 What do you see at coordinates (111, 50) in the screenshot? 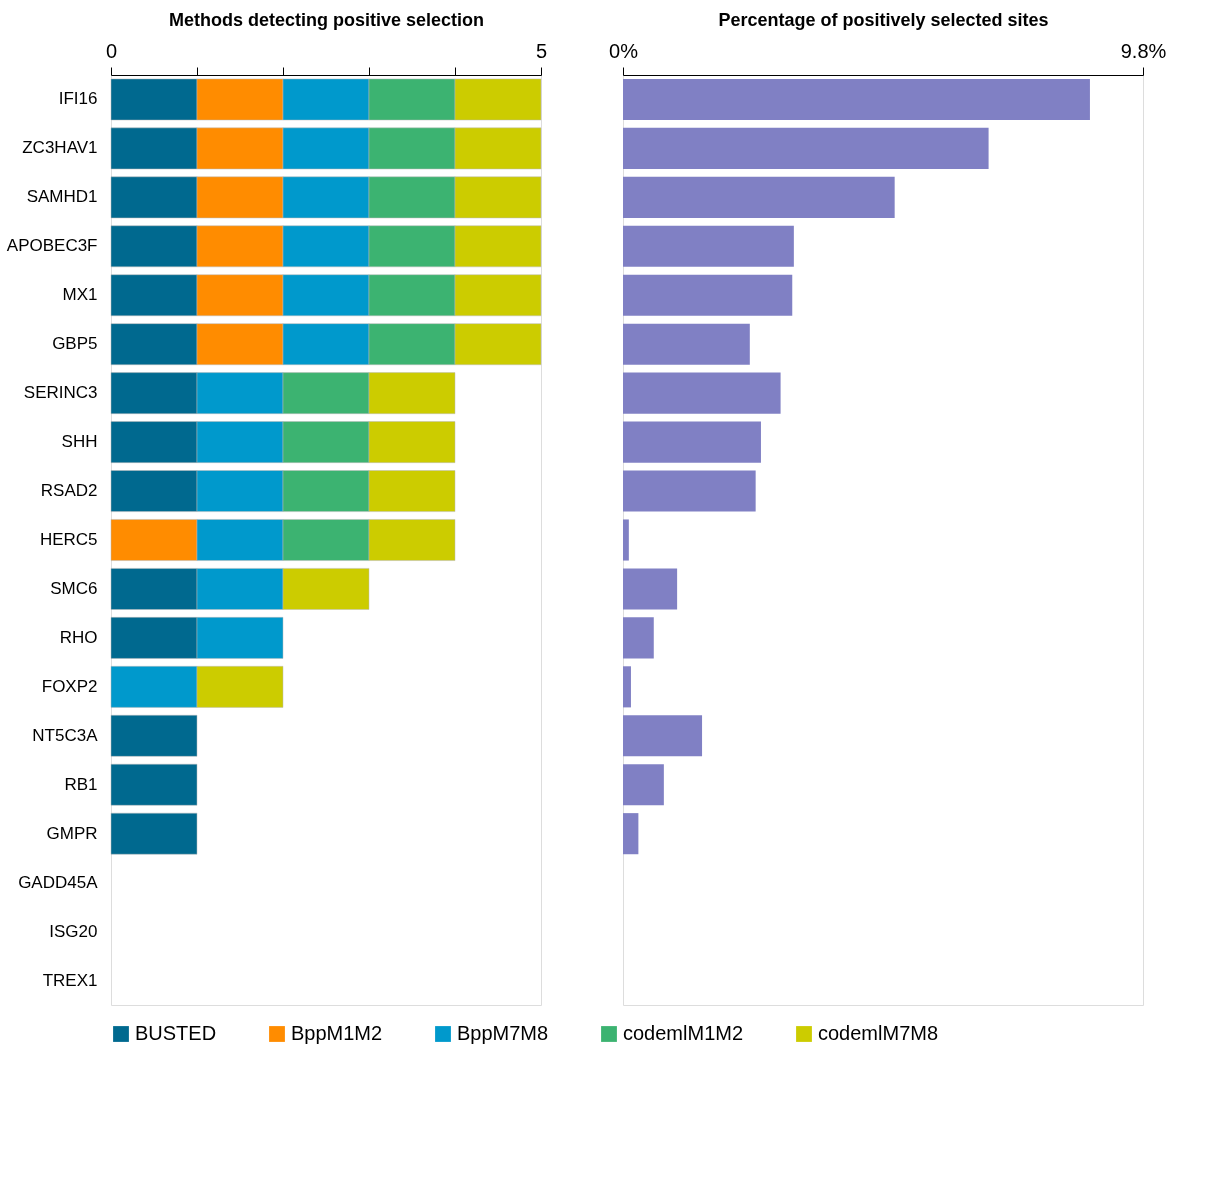
I see `x-tick-label: 0` at bounding box center [111, 50].